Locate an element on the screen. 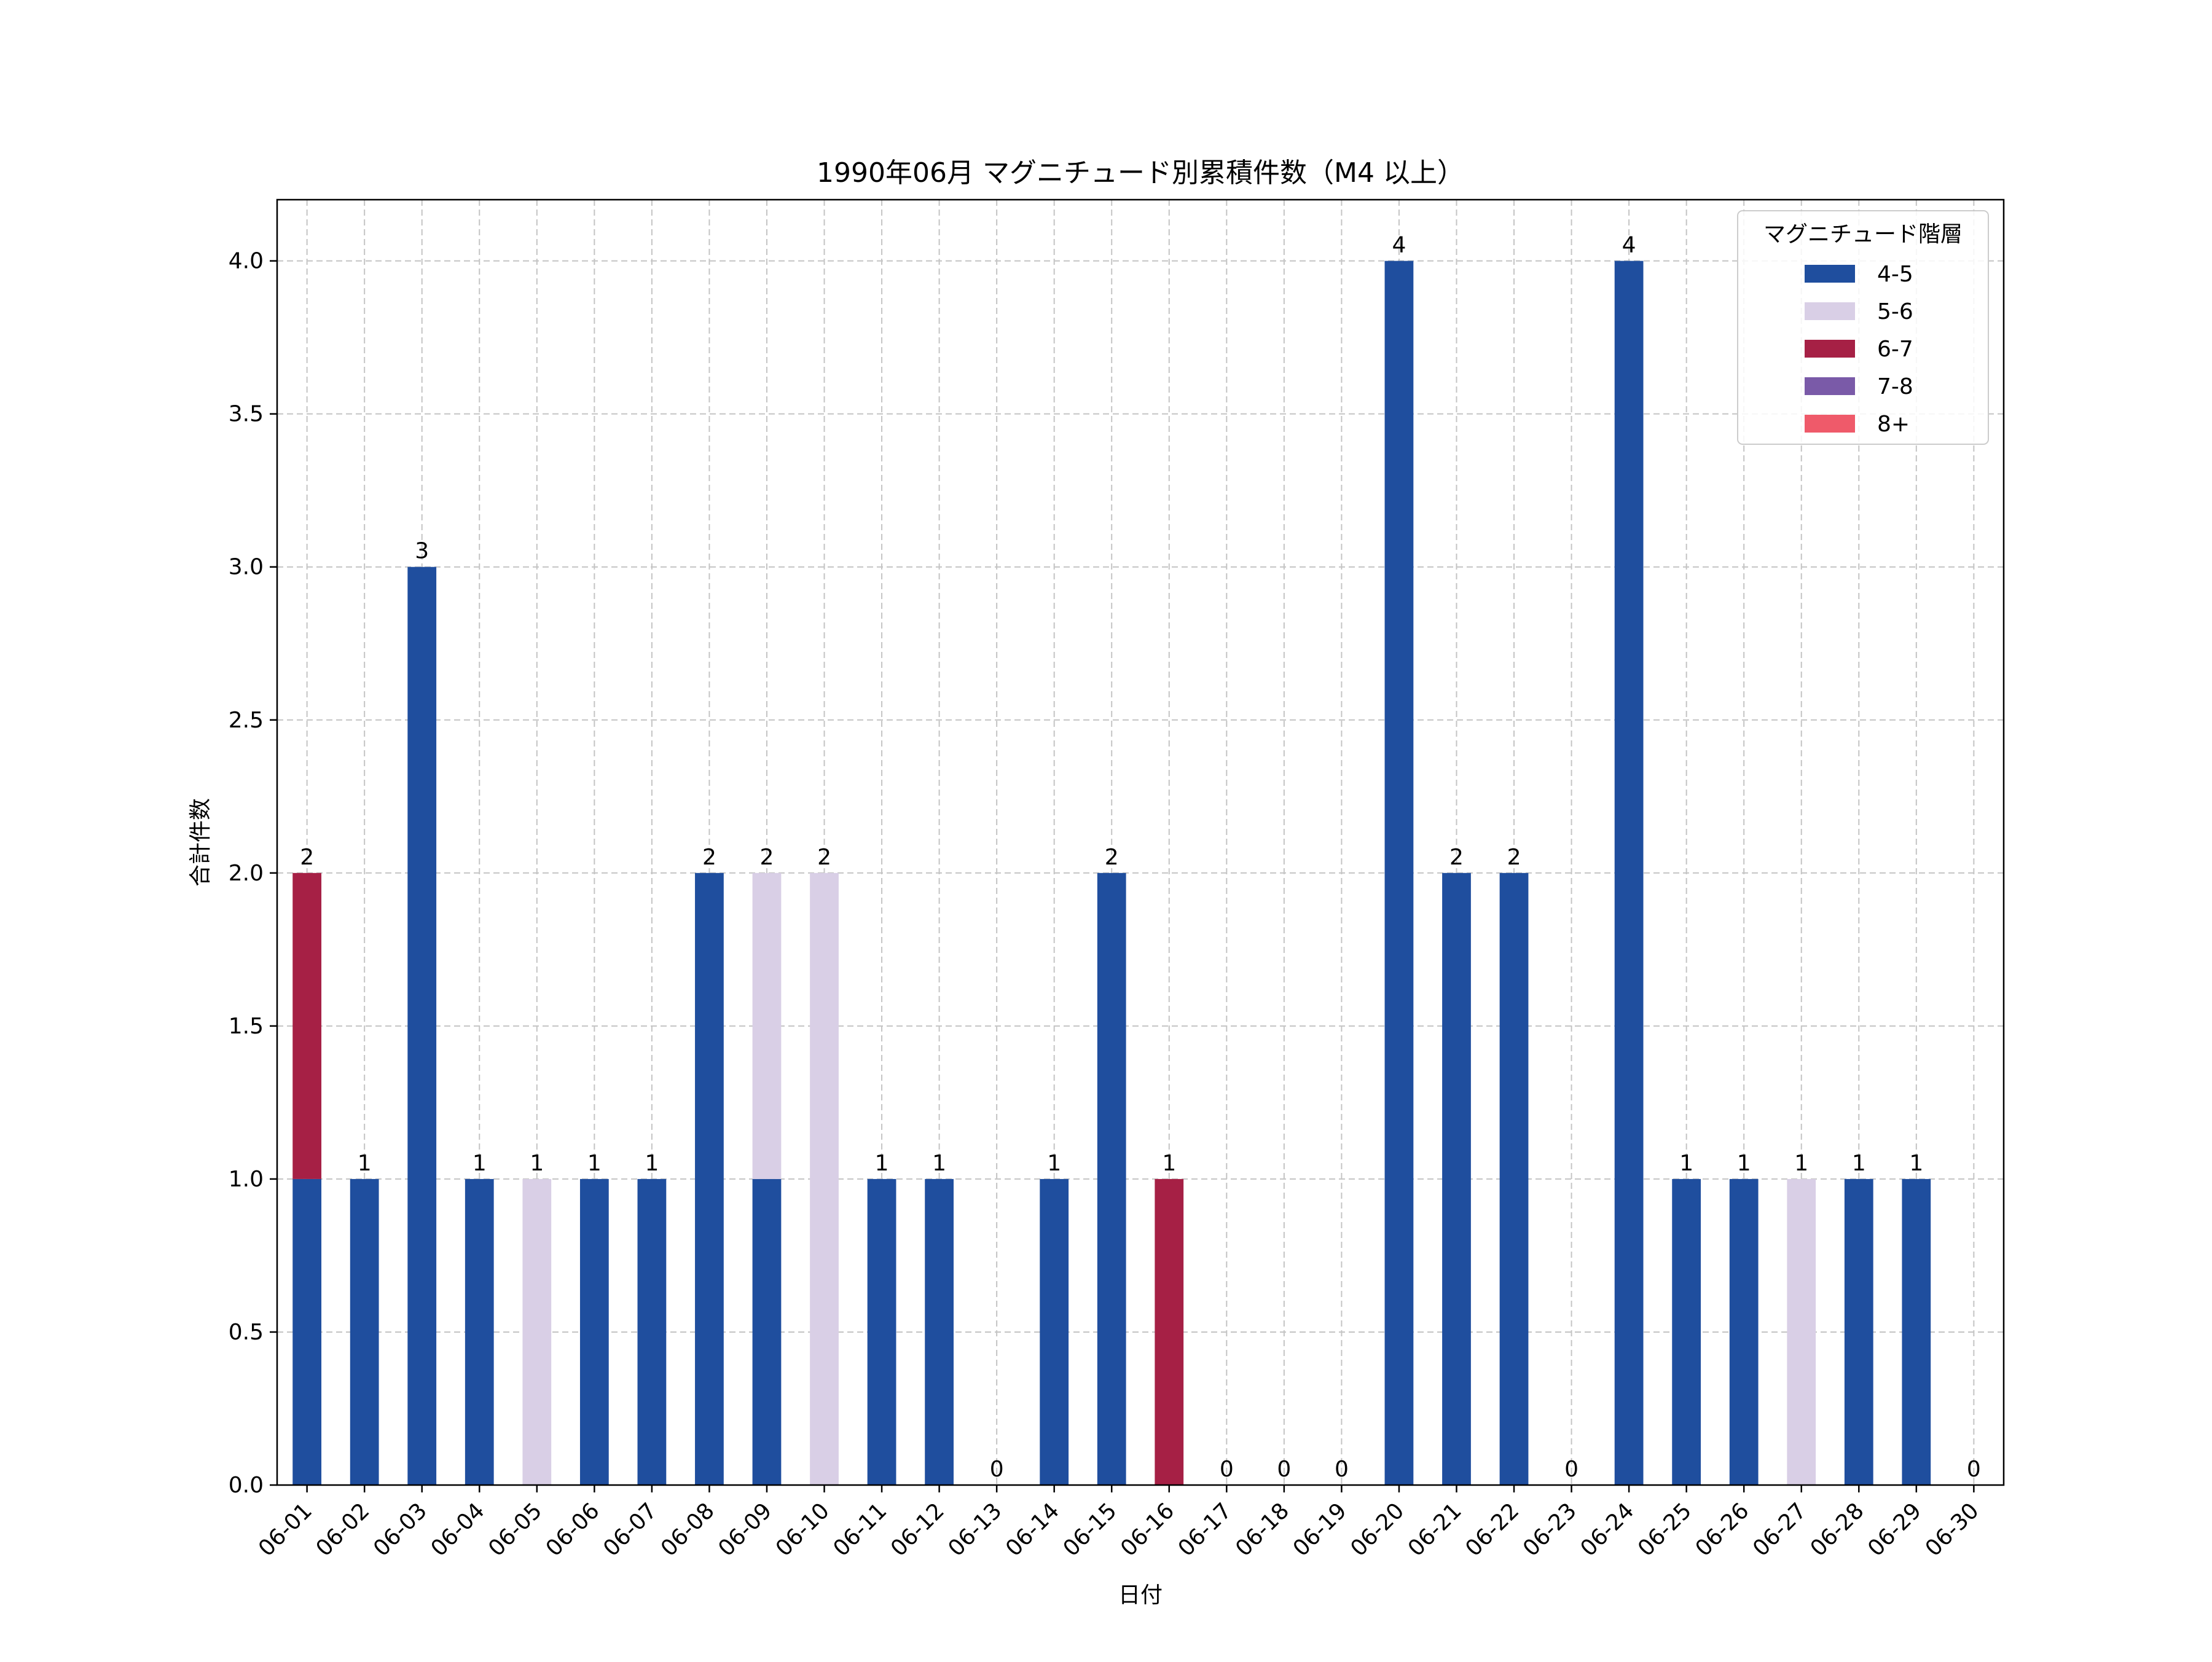 The image size is (2212, 1662). legend-frame is located at coordinates (1863, 327).